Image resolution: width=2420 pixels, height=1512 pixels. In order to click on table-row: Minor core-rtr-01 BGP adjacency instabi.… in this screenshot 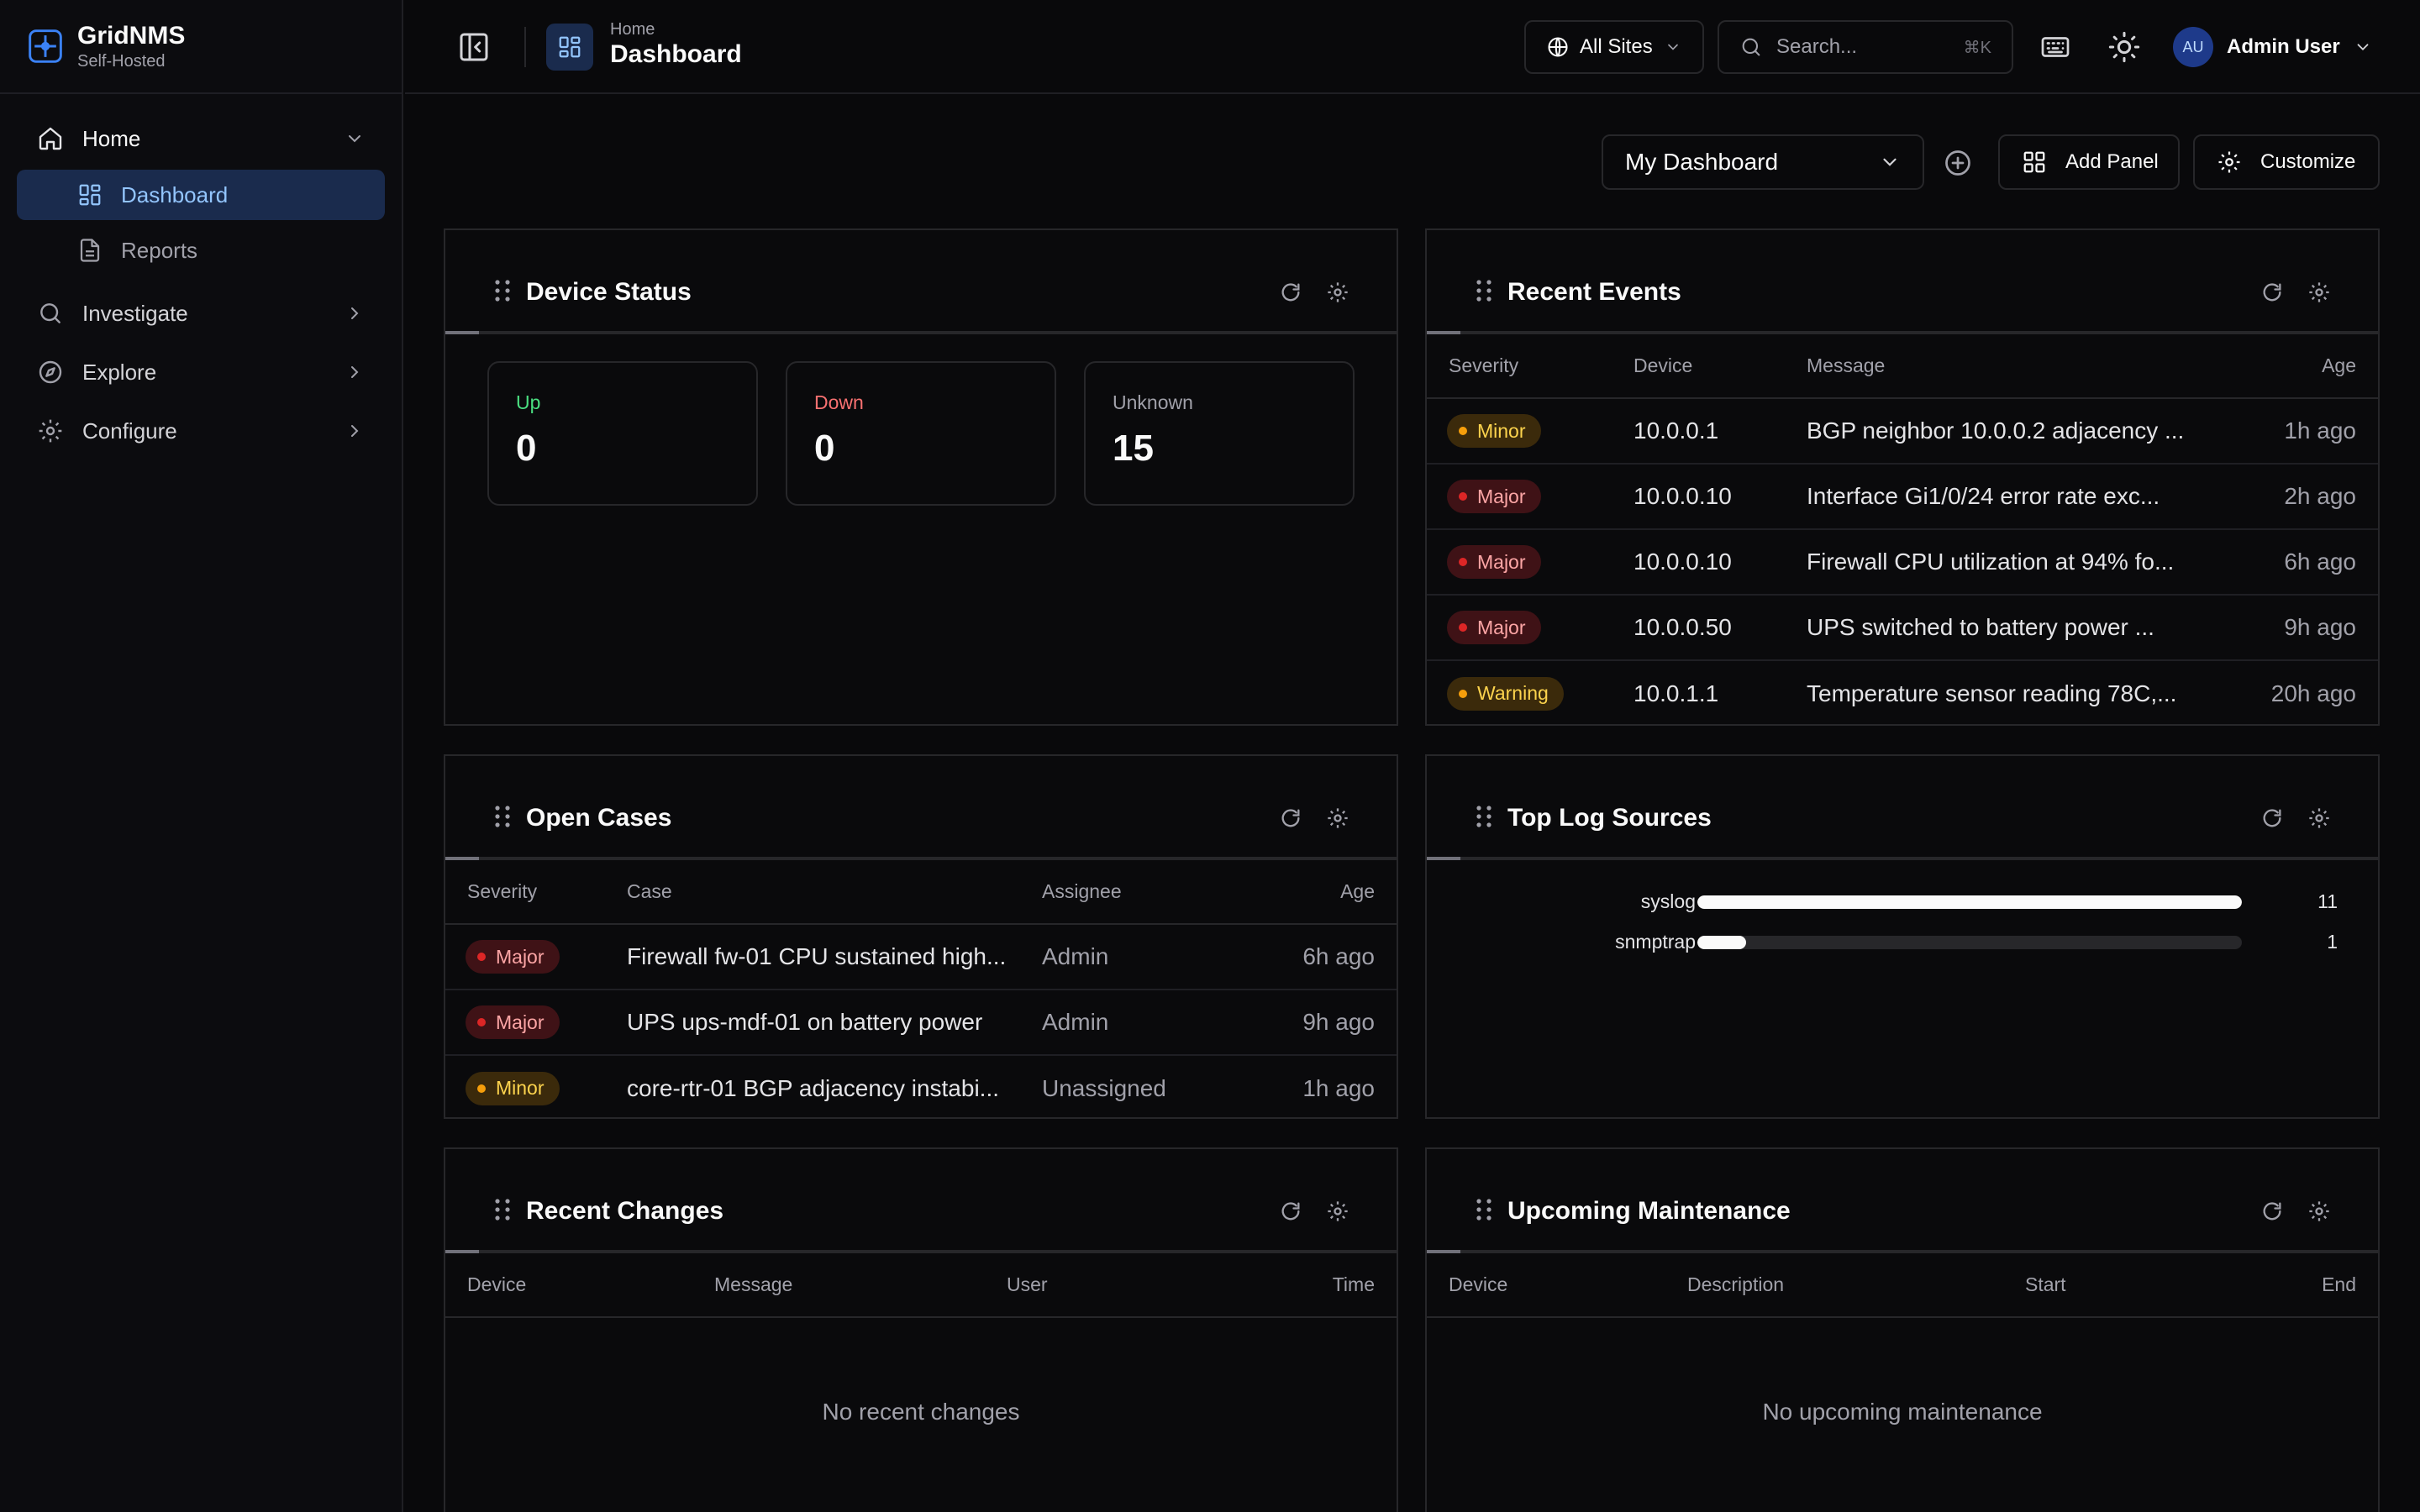, I will do `click(921, 1086)`.